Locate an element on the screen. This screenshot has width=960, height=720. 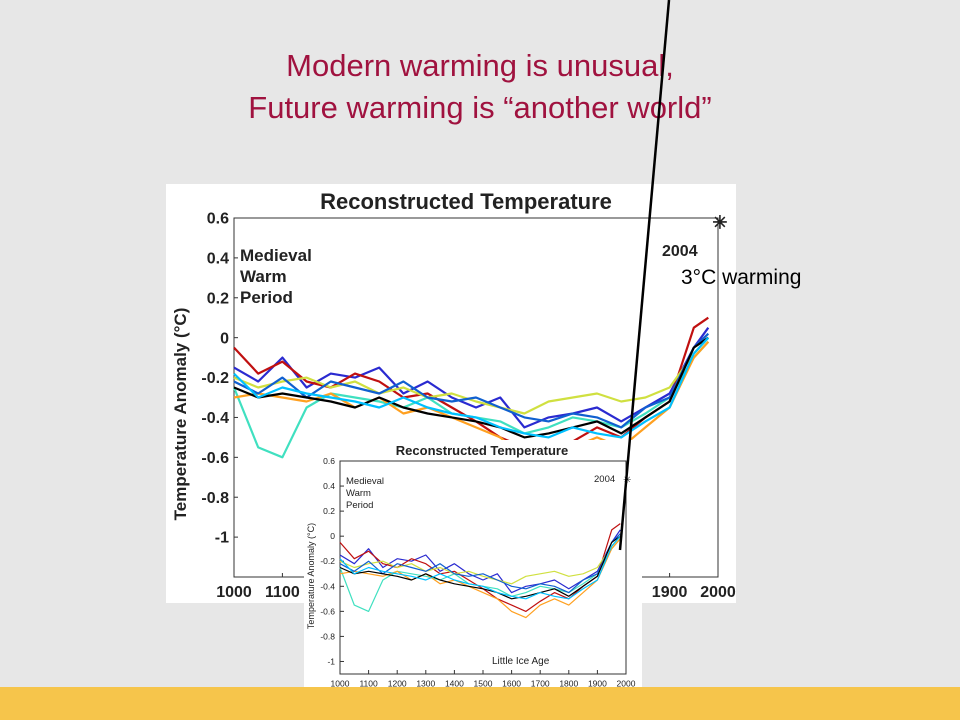
small-chart-ylabel: Temperature Anomaly (°C) is located at coordinates (311, 576).